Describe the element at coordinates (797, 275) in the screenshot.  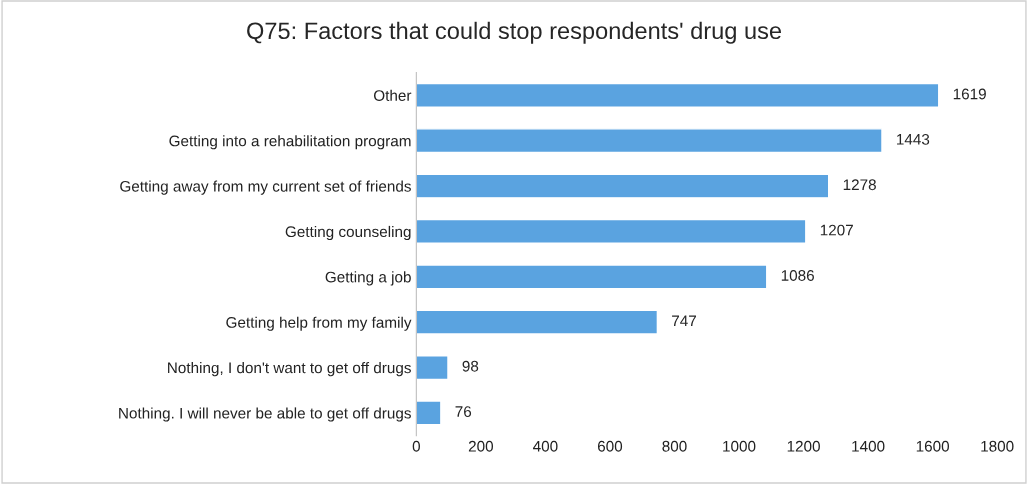
I see `data-label: 1086` at that location.